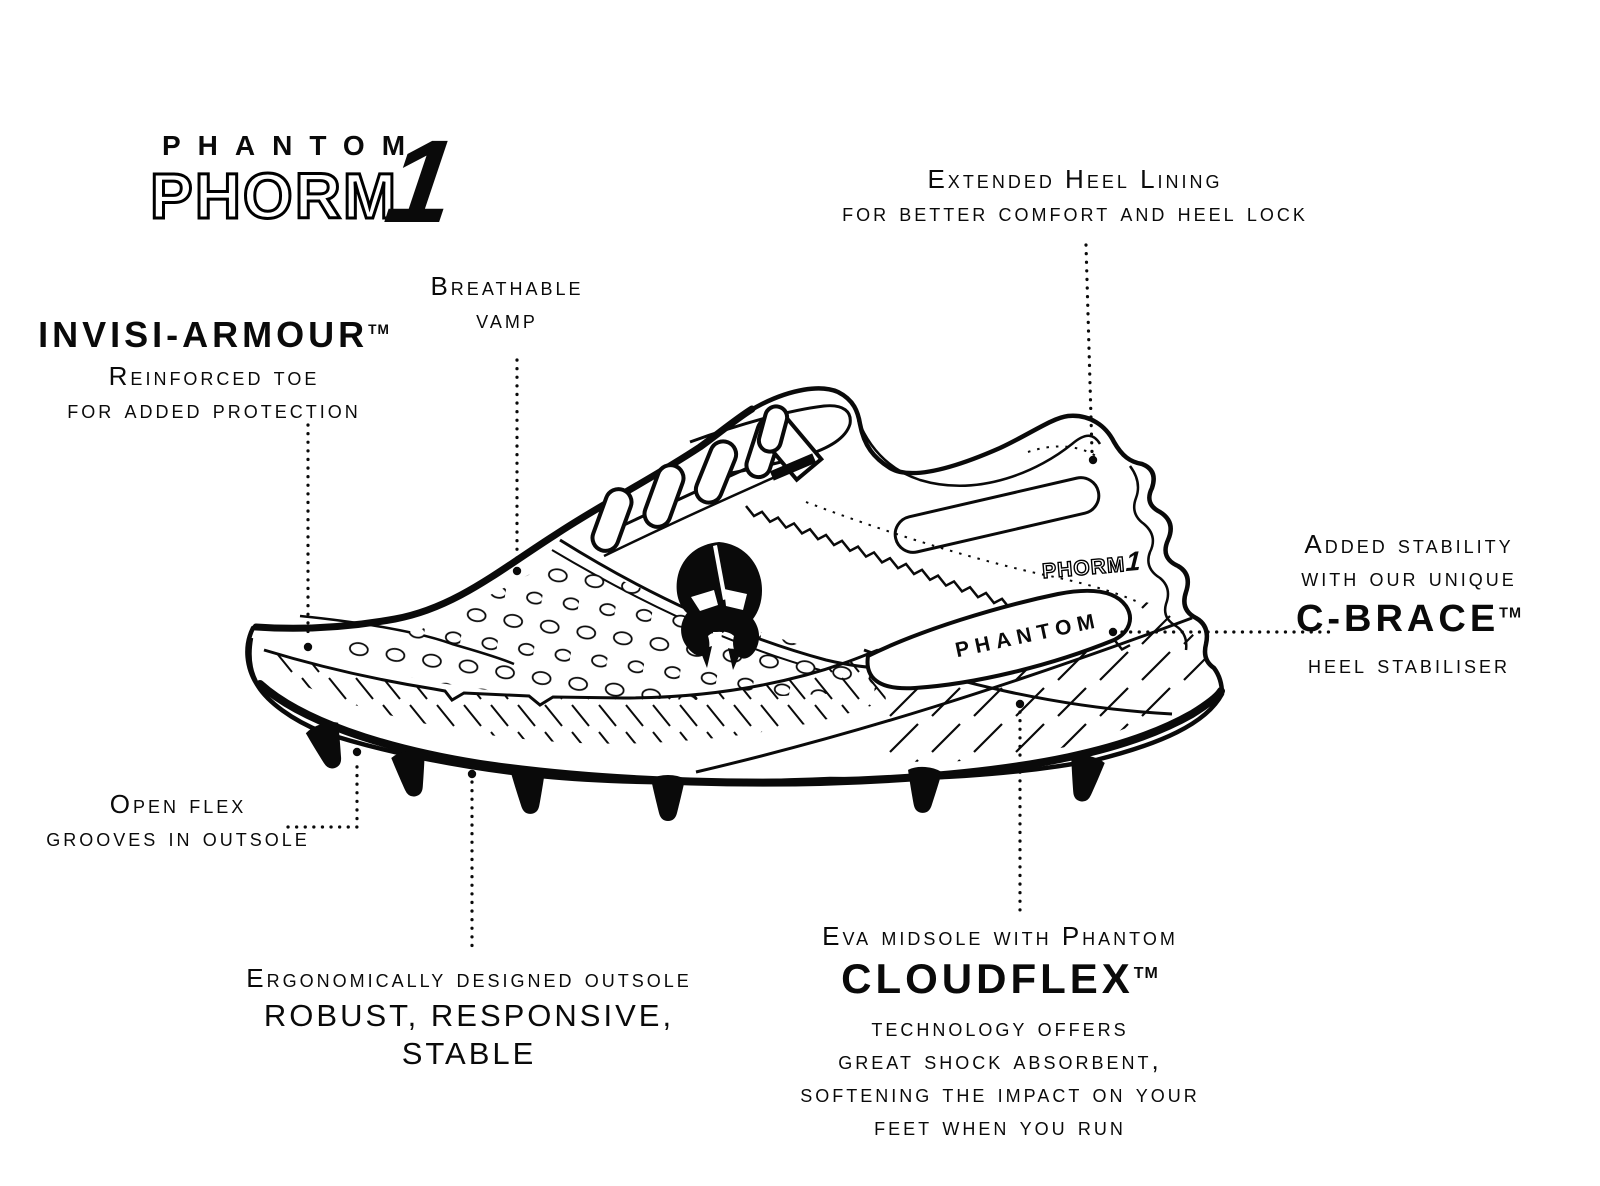 The width and height of the screenshot is (1600, 1186). I want to click on leader-heel-lining, so click(1089, 348).